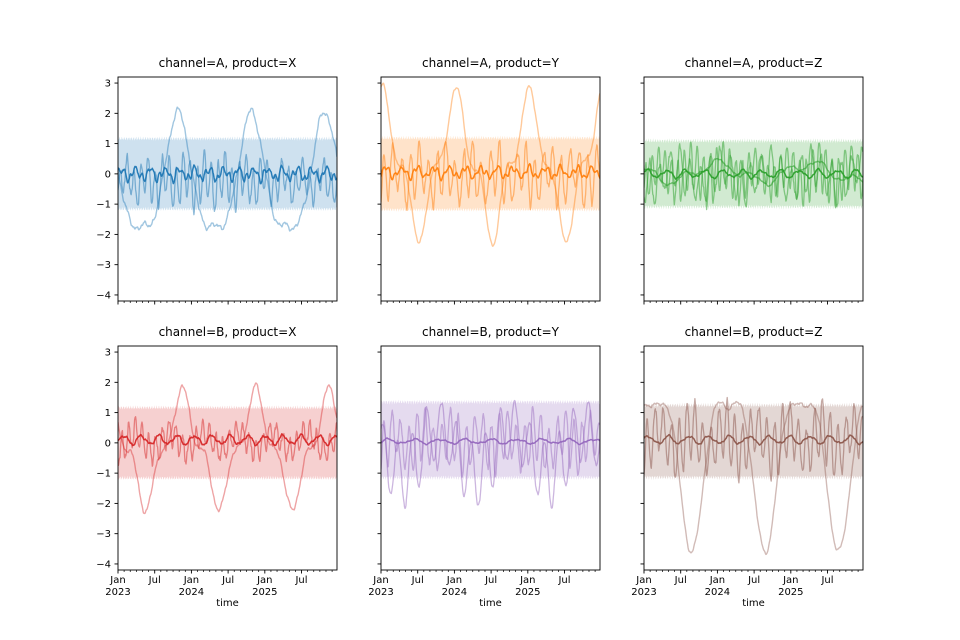 The height and width of the screenshot is (640, 960). I want to click on subplot-title: channel=A, product=X, so click(227, 63).